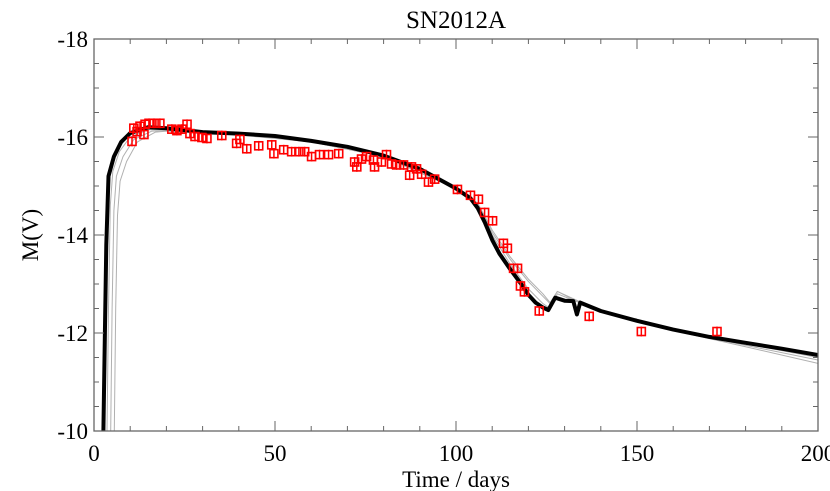 This screenshot has width=830, height=491. I want to click on y-tick-label: -14, so click(72, 235).